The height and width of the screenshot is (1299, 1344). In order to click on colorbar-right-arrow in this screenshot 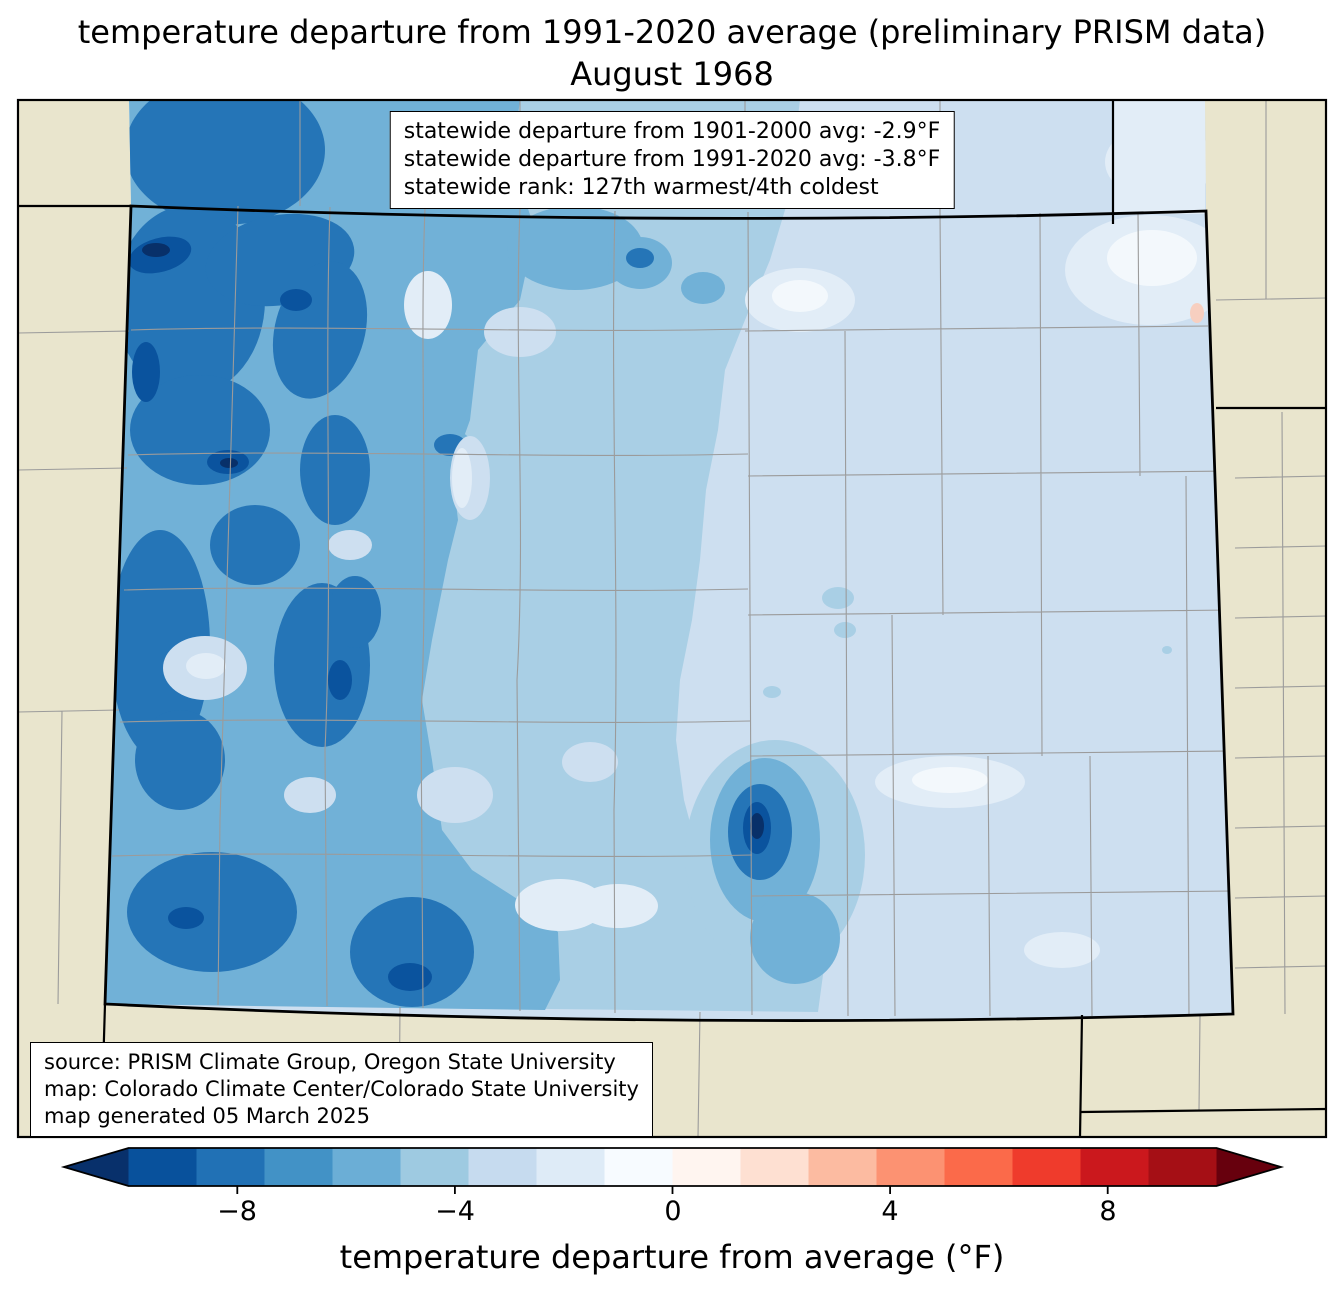, I will do `click(1248, 1167)`.